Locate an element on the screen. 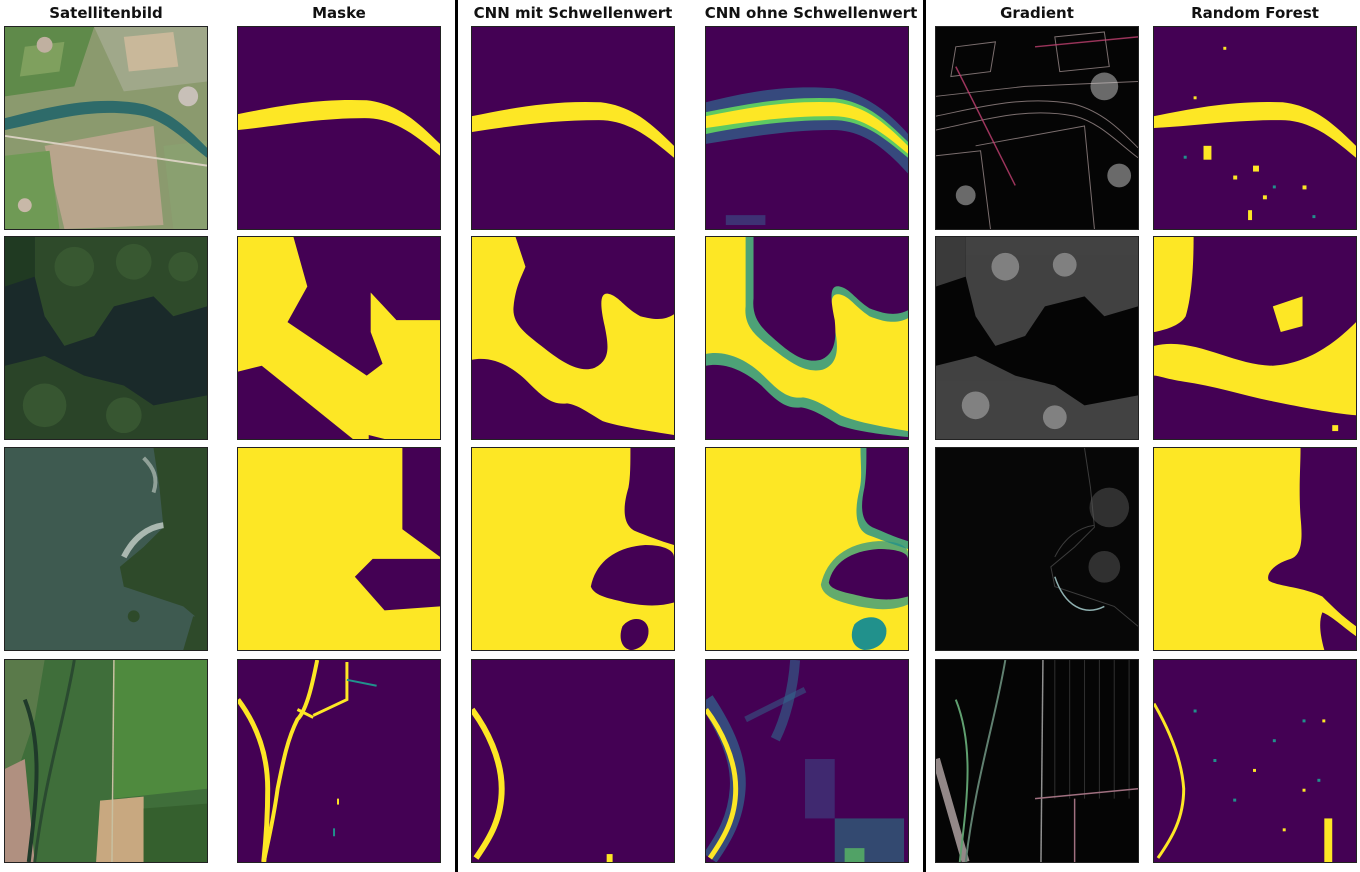  header-satellite: Satellitenbild is located at coordinates (106, 13).